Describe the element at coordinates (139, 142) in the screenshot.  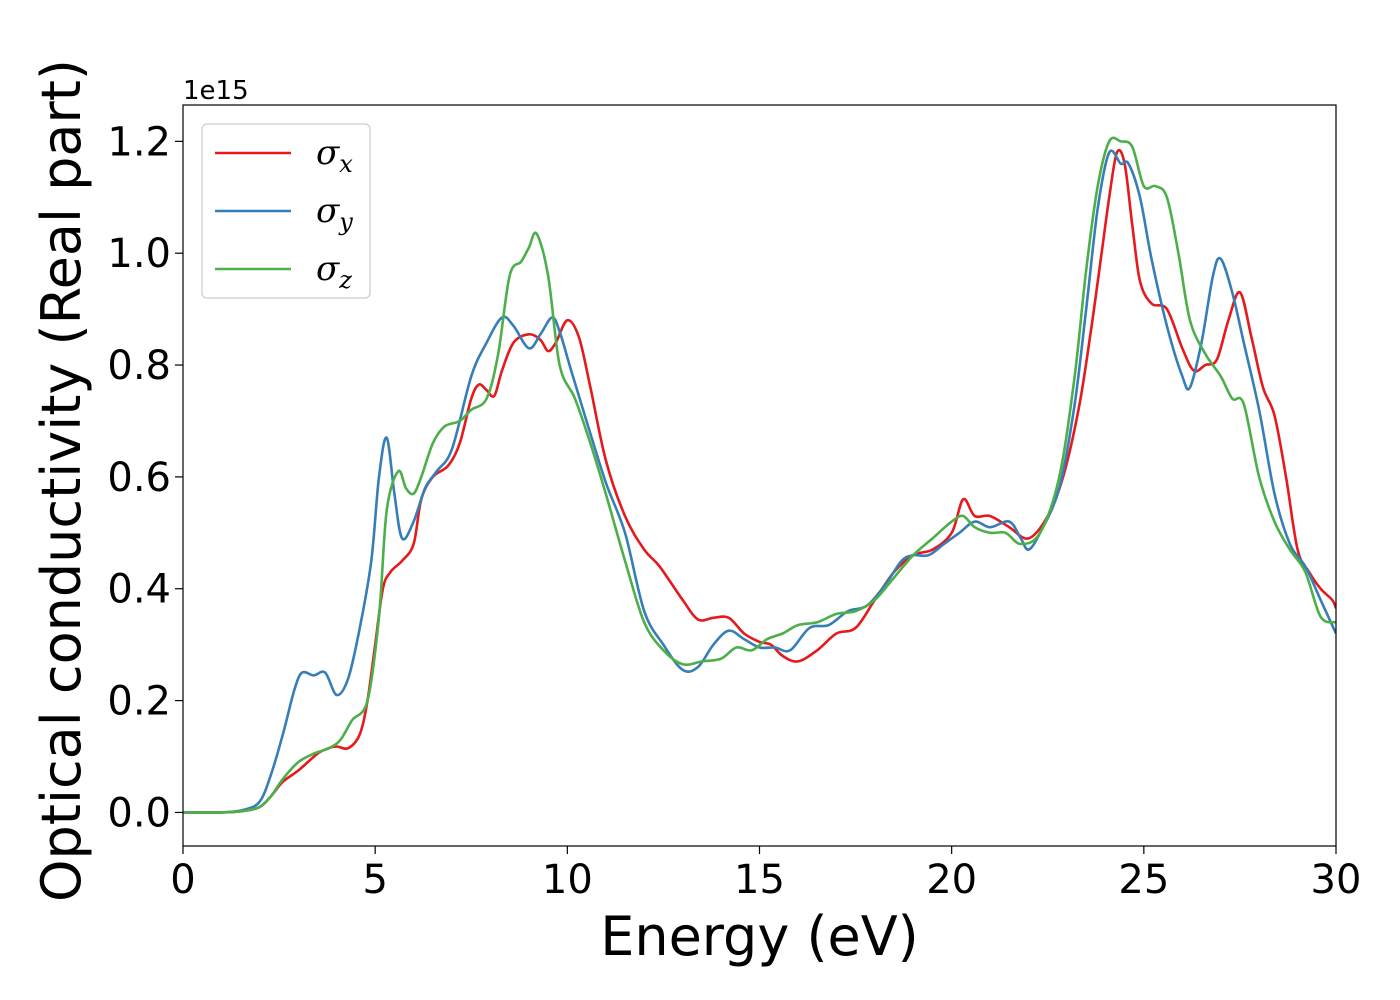
I see `y-tick-label: 1.2` at that location.